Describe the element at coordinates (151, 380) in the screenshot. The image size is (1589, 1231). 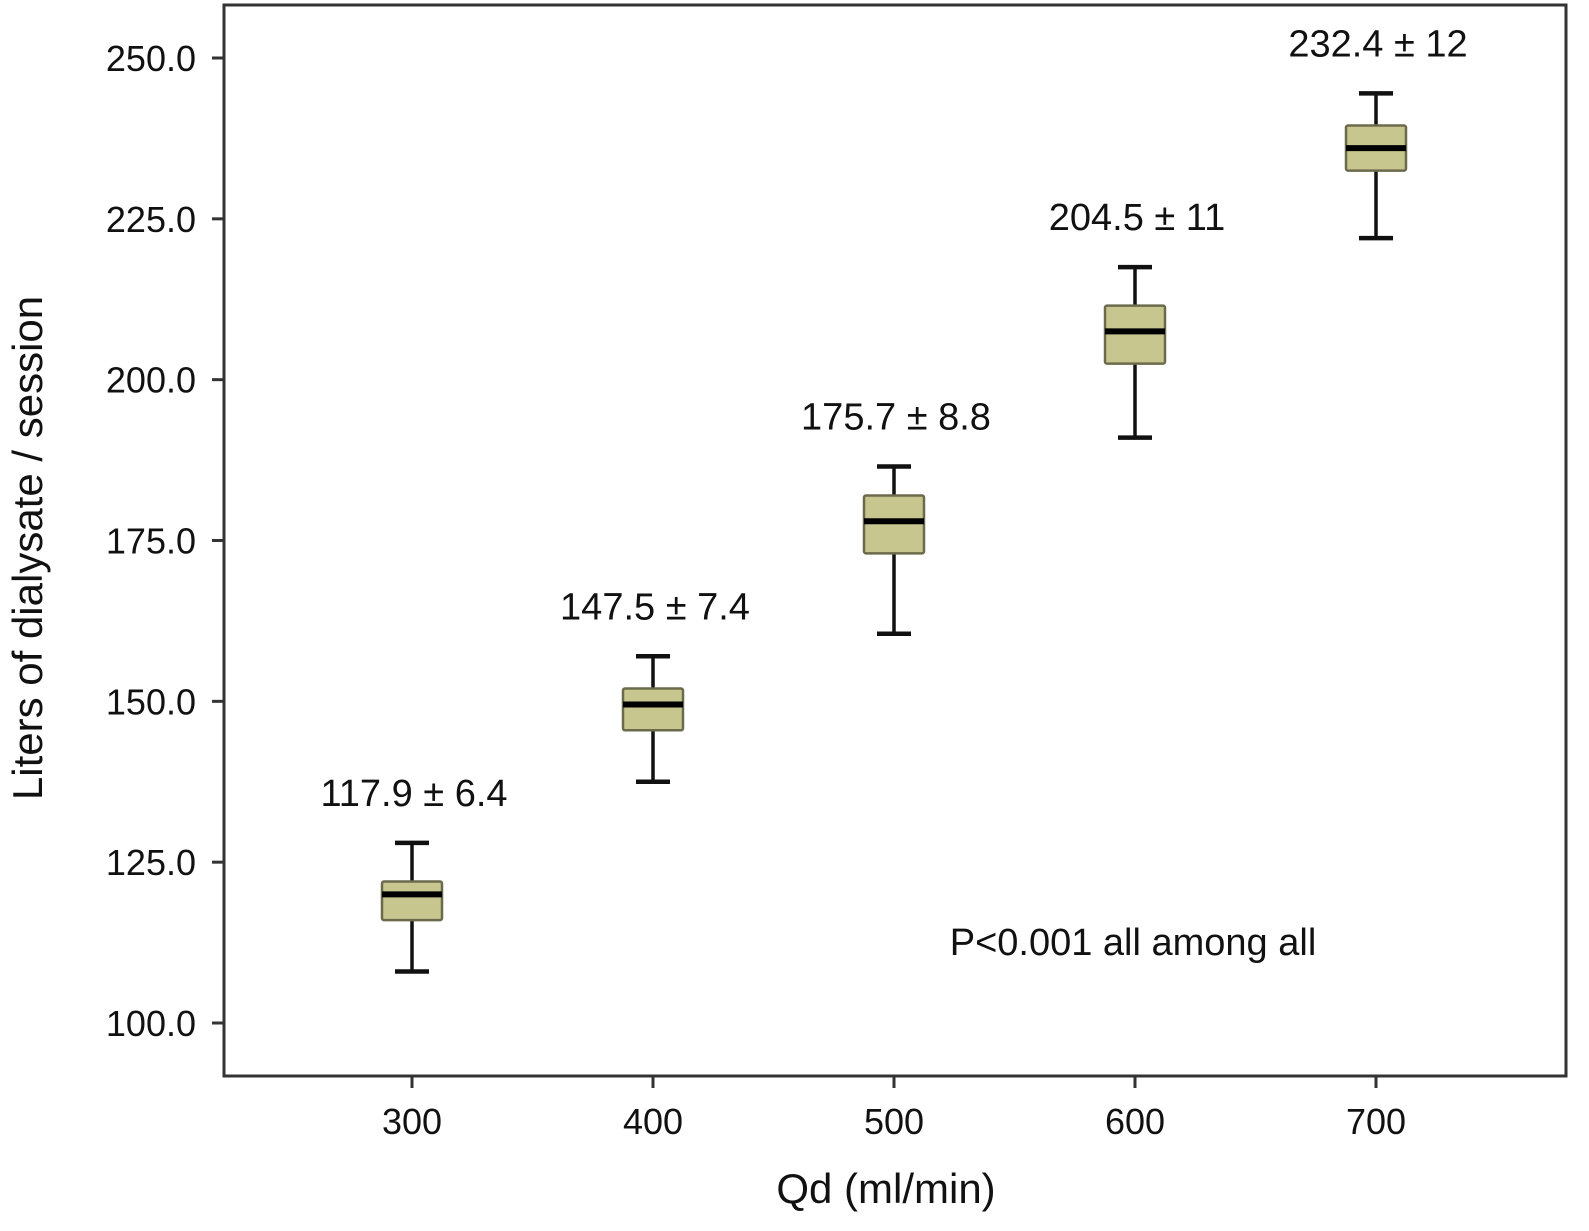
I see `y-tick-label: 200.0` at that location.